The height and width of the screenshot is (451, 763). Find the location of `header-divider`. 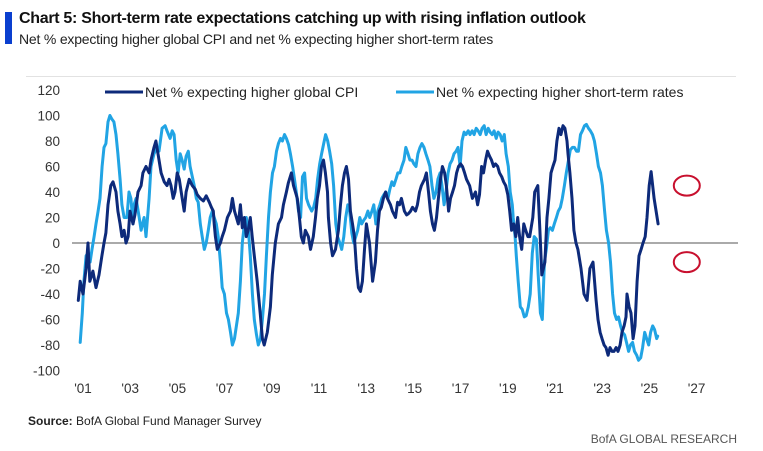

header-divider is located at coordinates (381, 76).